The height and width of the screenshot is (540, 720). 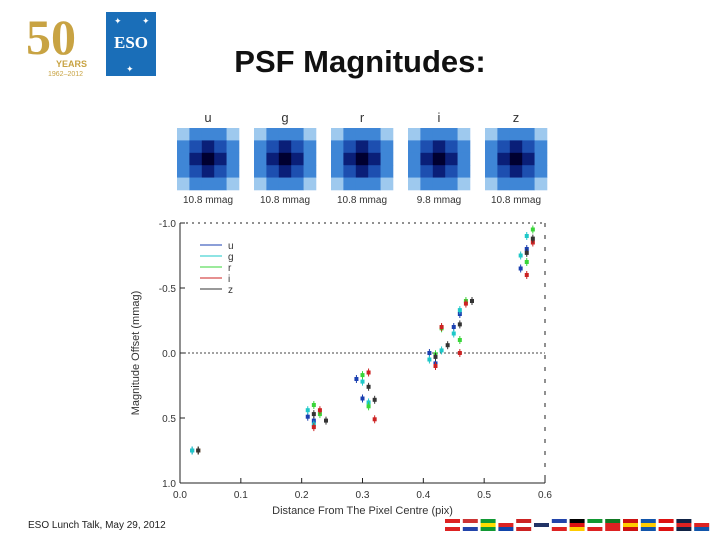 What do you see at coordinates (484, 495) in the screenshot?
I see `x-tick-label: 0.5` at bounding box center [484, 495].